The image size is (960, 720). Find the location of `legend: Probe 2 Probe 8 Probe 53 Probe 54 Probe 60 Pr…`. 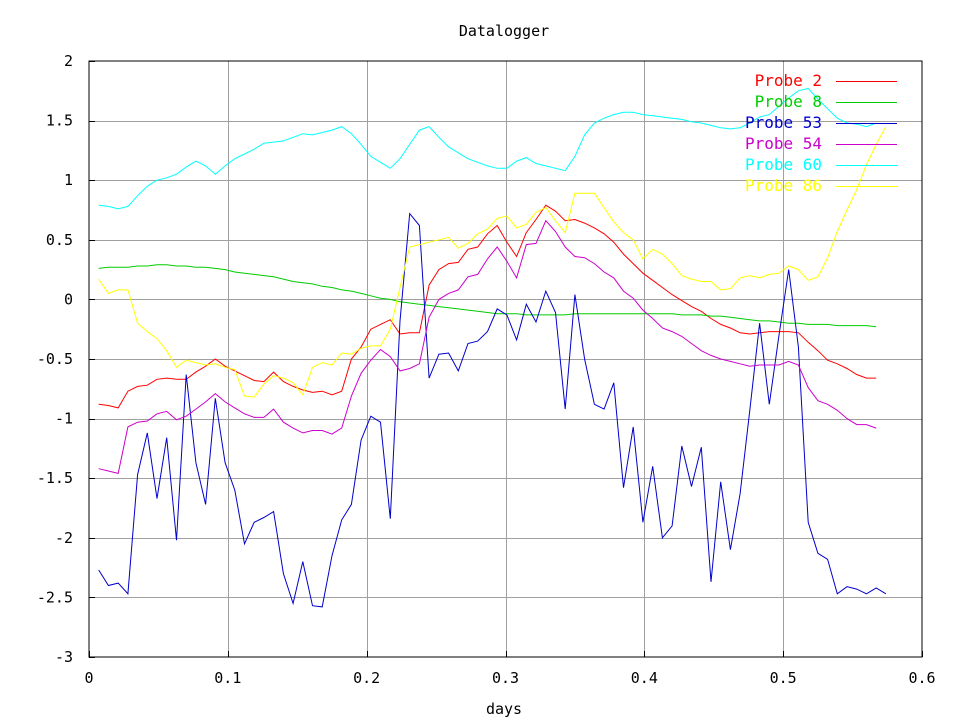

legend: Probe 2 Probe 8 Probe 53 Probe 54 Probe 60 Pr… is located at coordinates (821, 133).